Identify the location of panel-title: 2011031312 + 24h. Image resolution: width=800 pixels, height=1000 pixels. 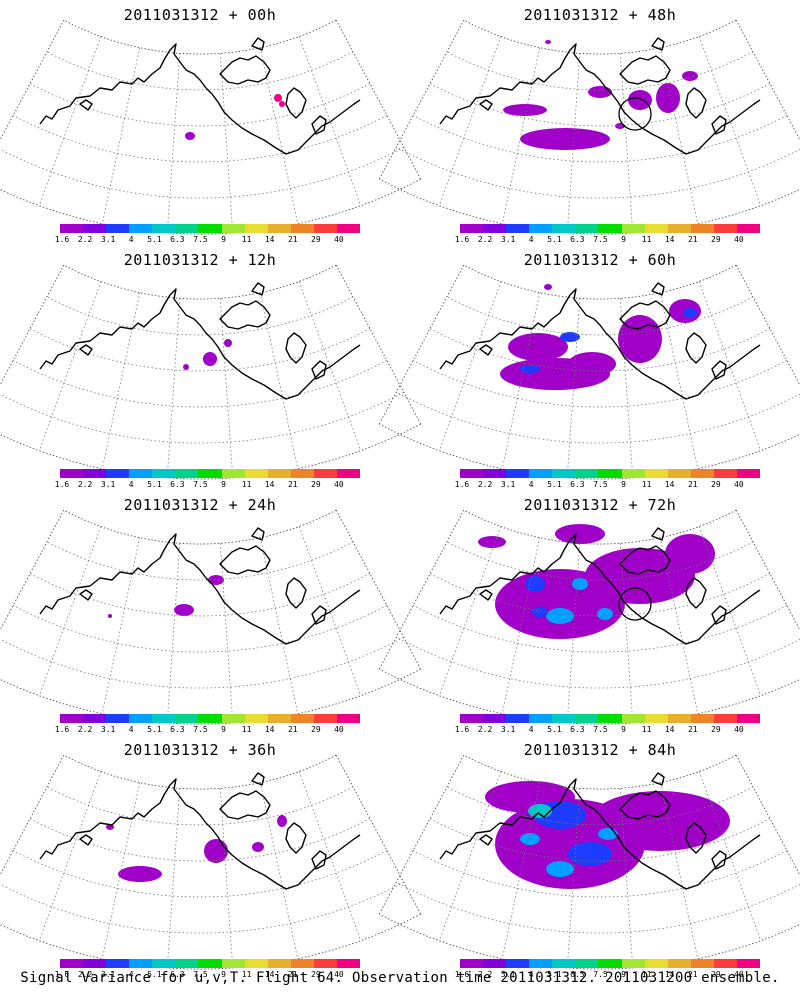
(200, 505).